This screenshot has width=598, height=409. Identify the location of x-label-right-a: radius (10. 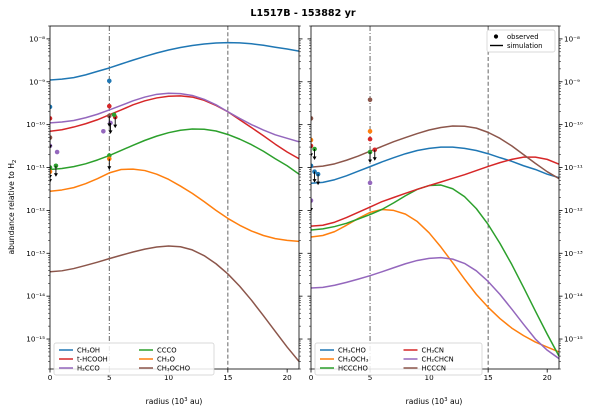
(425, 401).